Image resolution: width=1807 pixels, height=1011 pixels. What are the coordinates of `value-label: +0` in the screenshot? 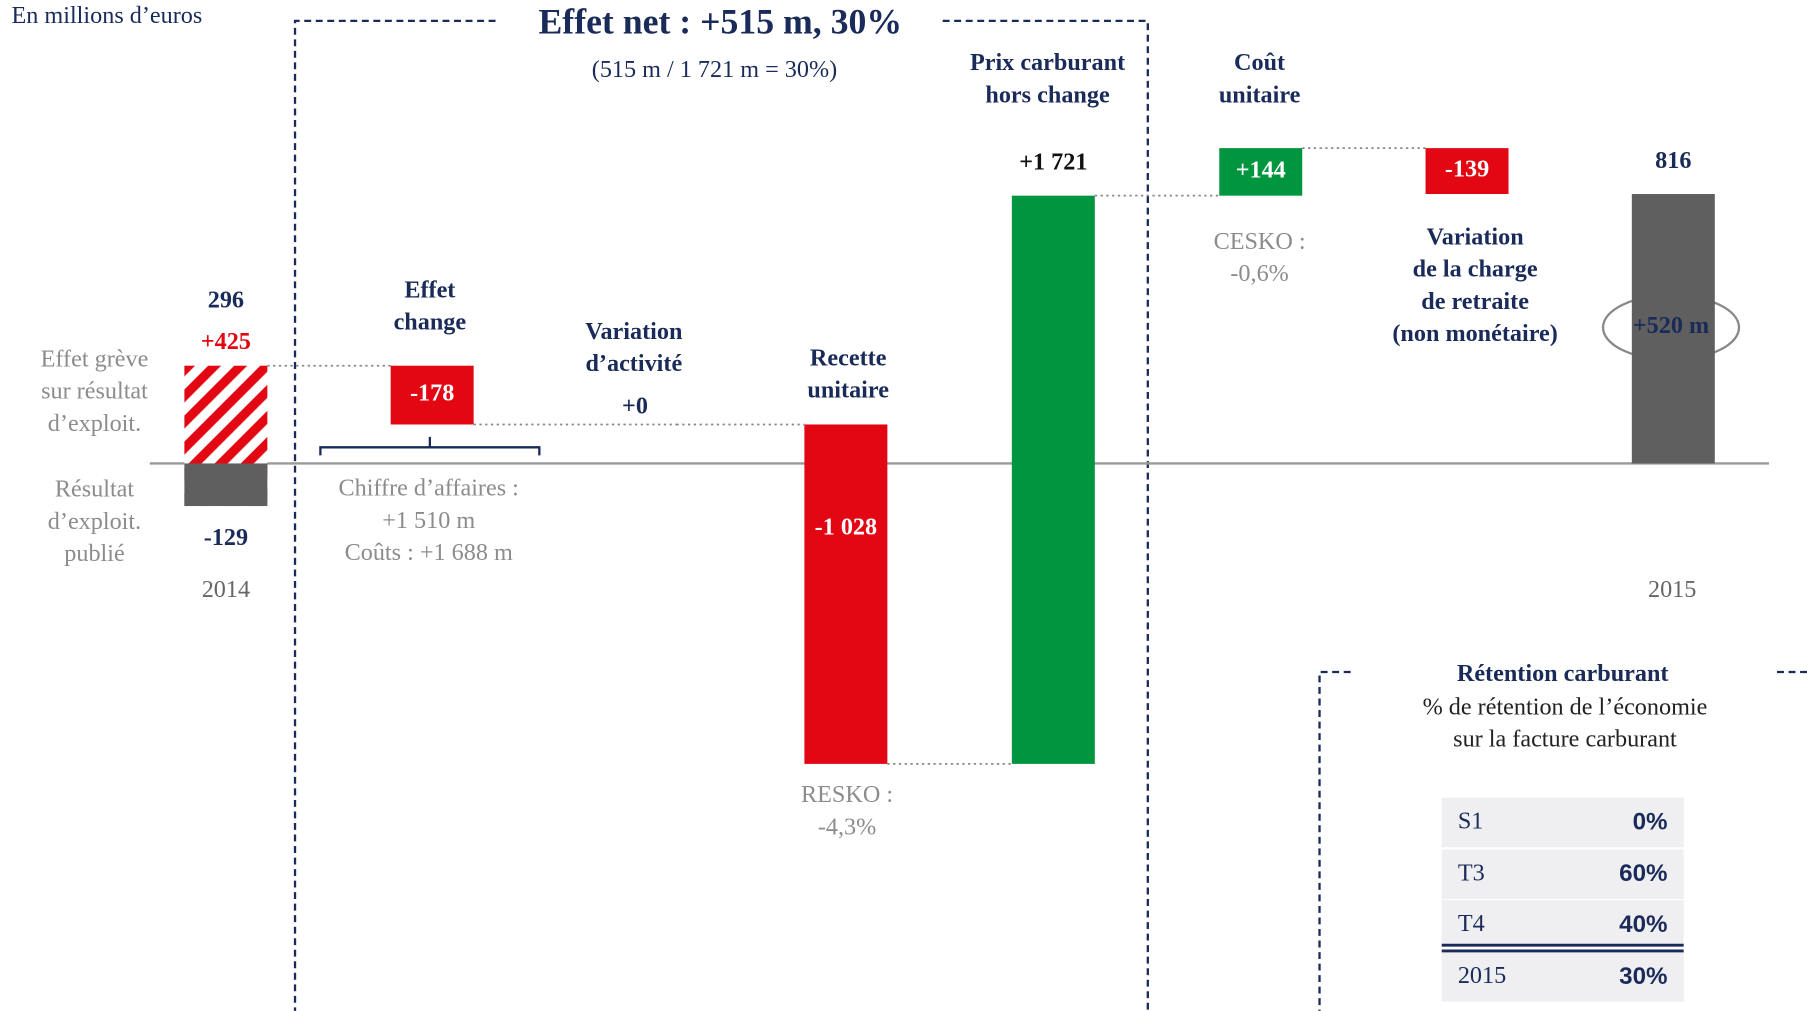 It's located at (635, 406).